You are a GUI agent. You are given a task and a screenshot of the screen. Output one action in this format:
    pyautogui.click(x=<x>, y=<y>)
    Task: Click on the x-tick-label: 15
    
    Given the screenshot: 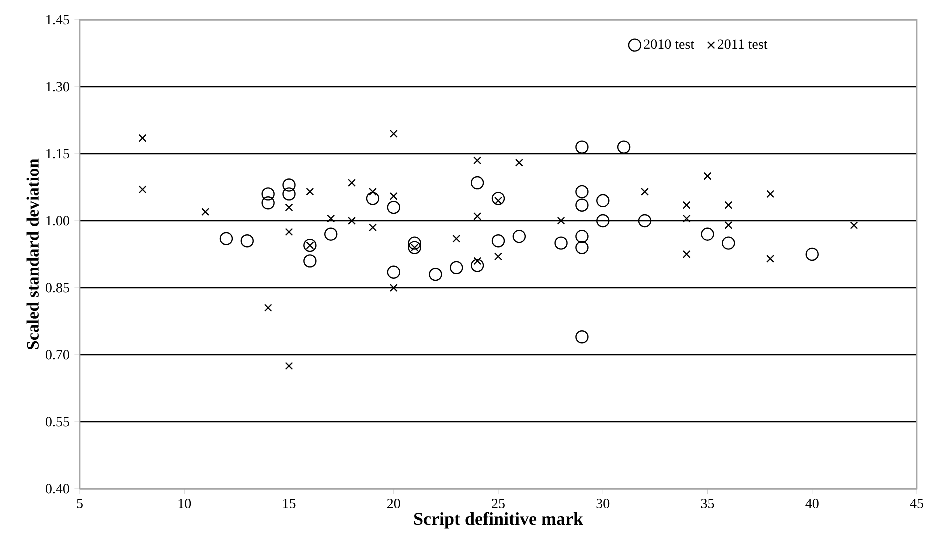 What is the action you would take?
    pyautogui.click(x=289, y=503)
    